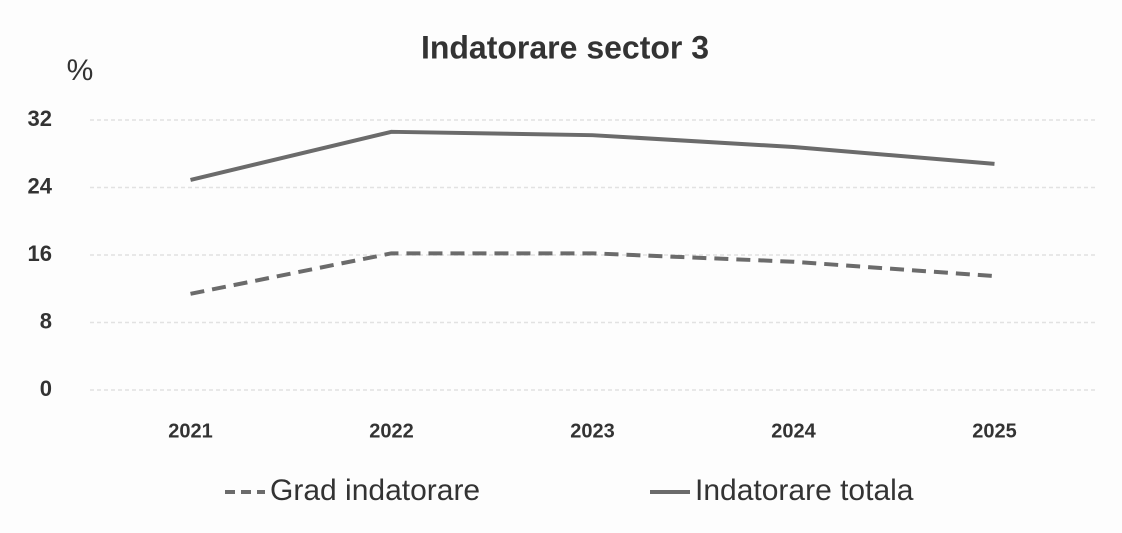  Describe the element at coordinates (80, 70) in the screenshot. I see `y-axis-title: %` at that location.